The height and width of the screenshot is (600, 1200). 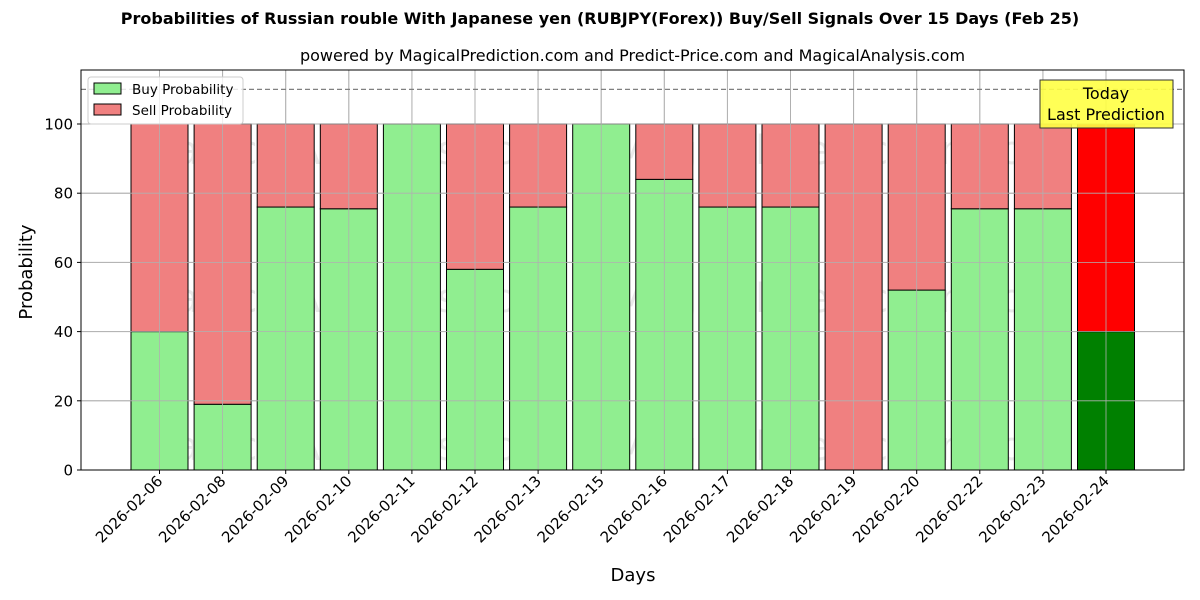 What do you see at coordinates (1106, 114) in the screenshot?
I see `annotation-line2: Last Prediction` at bounding box center [1106, 114].